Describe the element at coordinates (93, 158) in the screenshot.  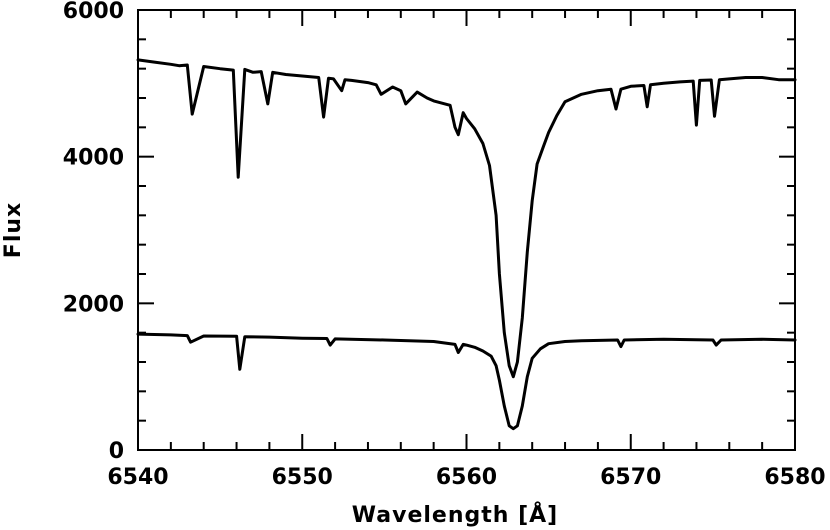
I see `y-tick-label: 4000` at that location.